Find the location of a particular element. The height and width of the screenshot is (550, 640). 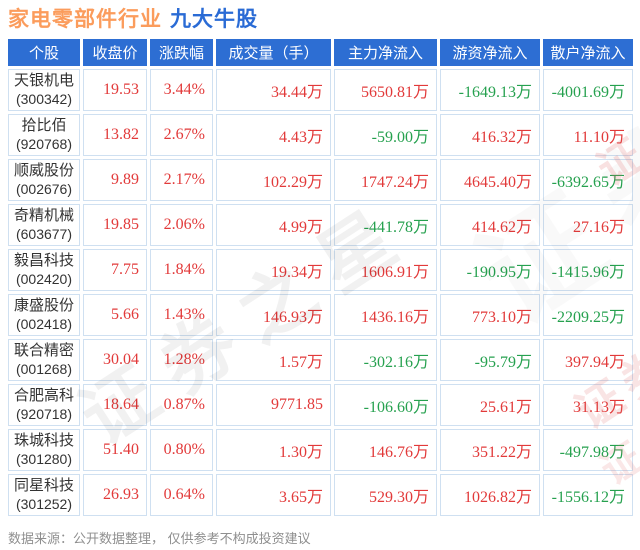

main-inflow-cell: -59.00万 is located at coordinates (385, 135).